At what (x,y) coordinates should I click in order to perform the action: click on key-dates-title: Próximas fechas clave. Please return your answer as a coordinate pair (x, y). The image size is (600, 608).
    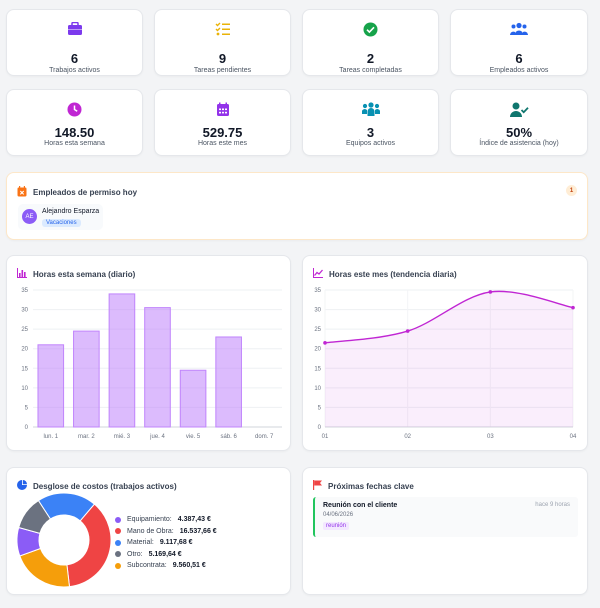
    Looking at the image, I should click on (363, 486).